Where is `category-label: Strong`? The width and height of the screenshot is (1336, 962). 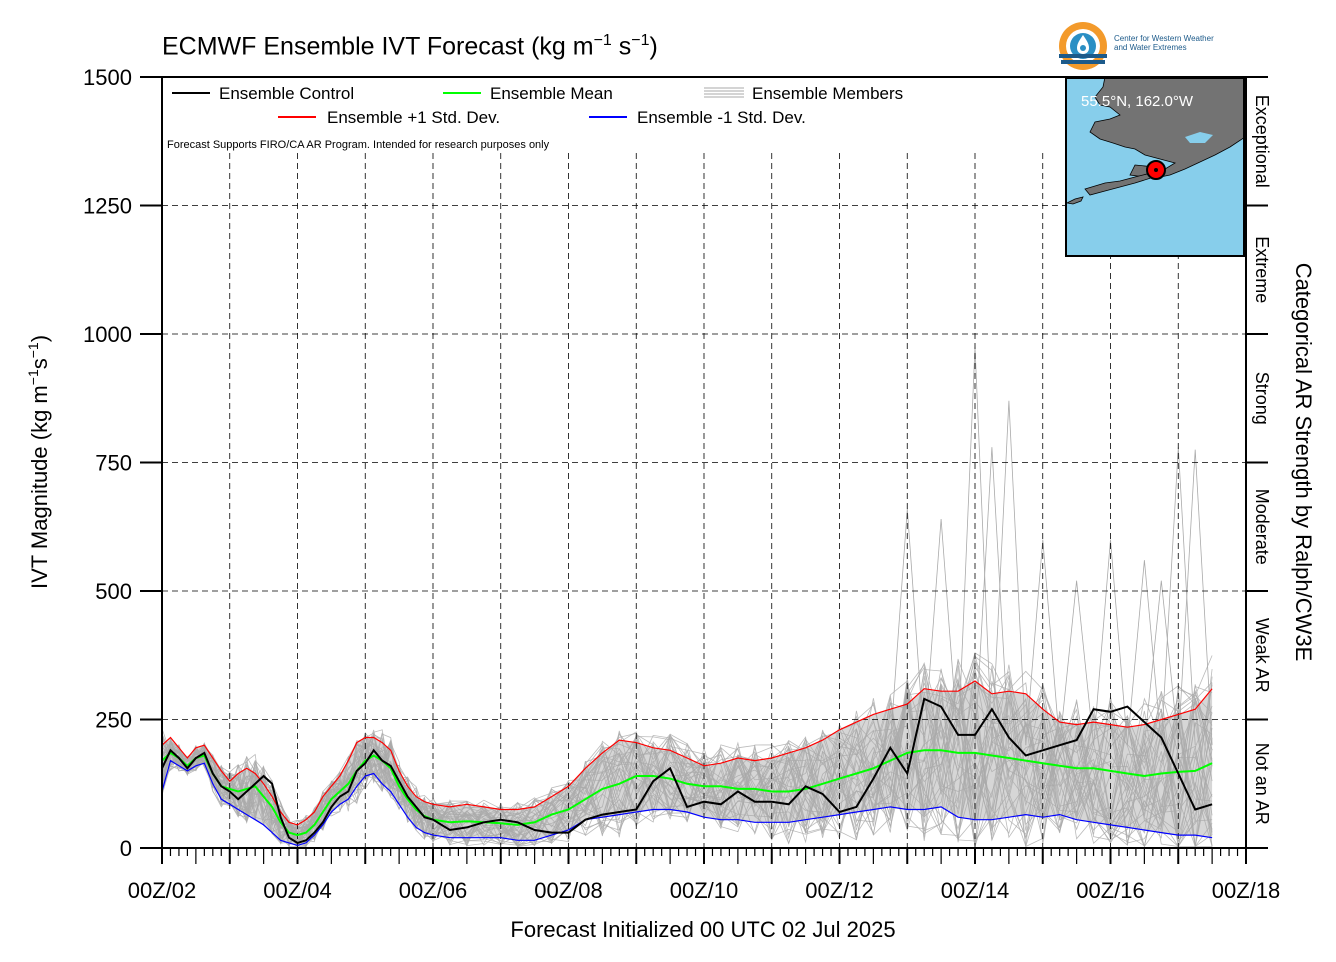 category-label: Strong is located at coordinates (1262, 398).